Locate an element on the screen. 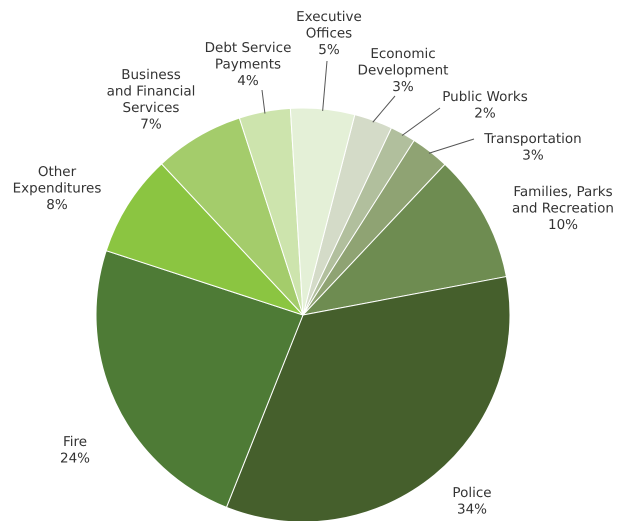  slice-label: Transportation is located at coordinates (532, 139).